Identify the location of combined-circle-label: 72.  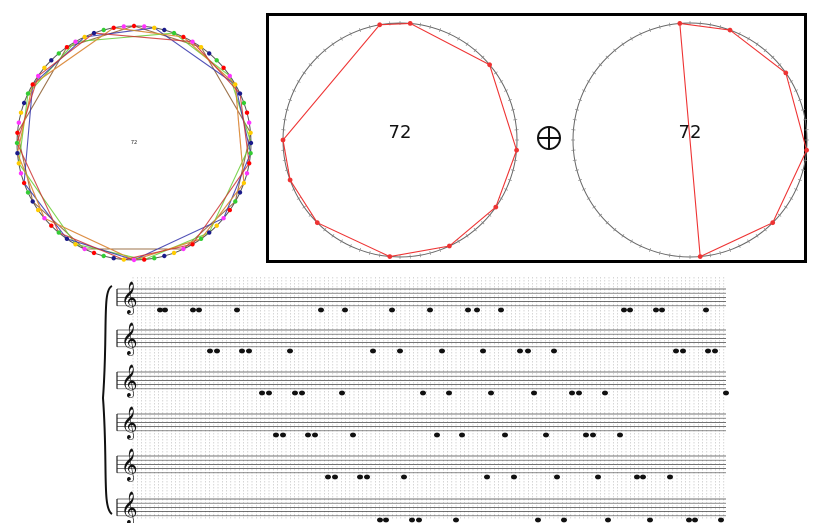
(134, 143).